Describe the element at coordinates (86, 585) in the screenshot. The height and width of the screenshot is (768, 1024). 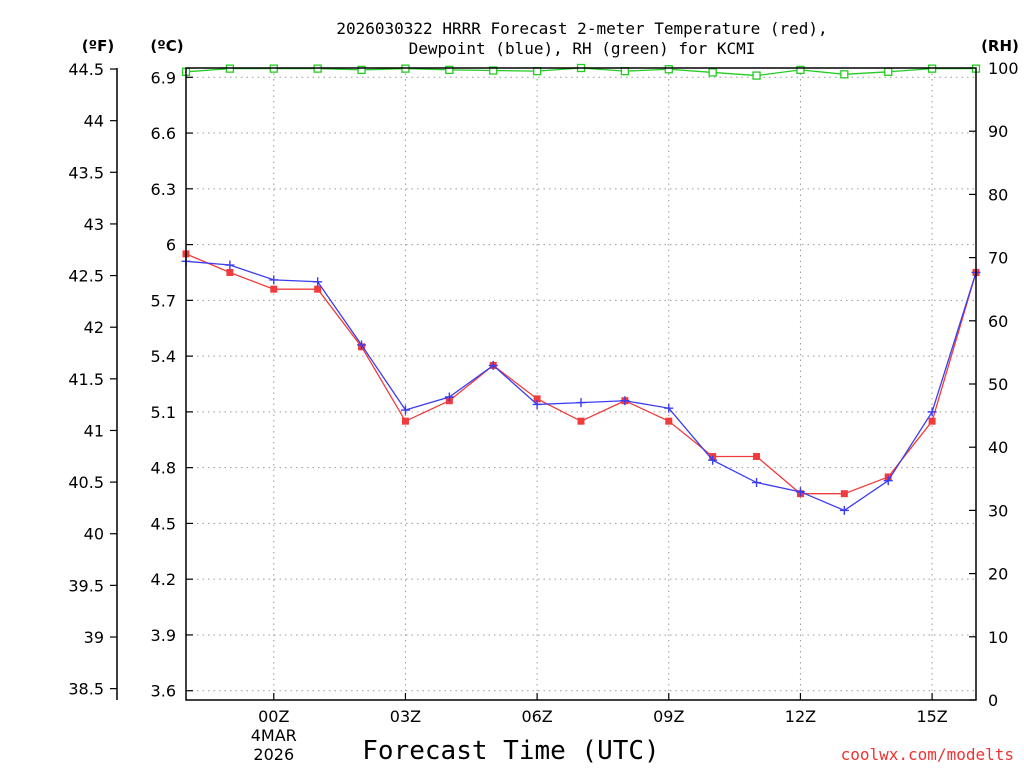
I see `fahrenheit-tick-label: 39.5` at that location.